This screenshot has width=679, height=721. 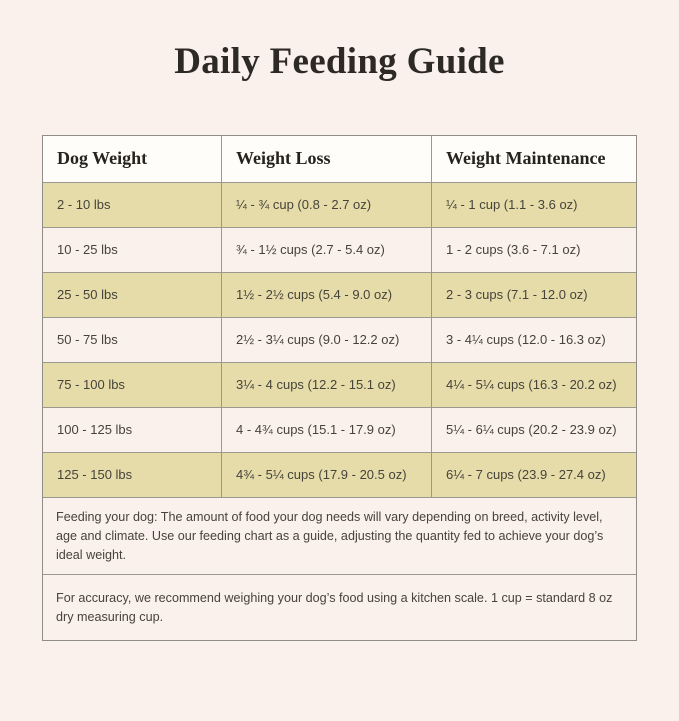 I want to click on weight-loss-cell: 1½ - 2½ cups (5.4 - 9.0 oz), so click(x=326, y=294).